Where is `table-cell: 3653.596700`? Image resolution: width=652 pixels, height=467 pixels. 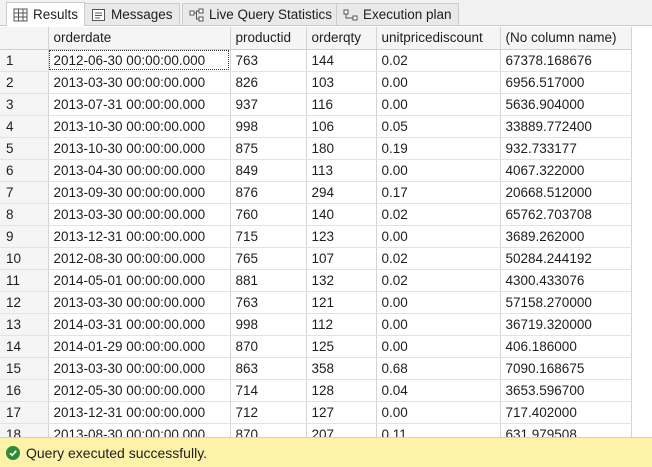 table-cell: 3653.596700 is located at coordinates (566, 390).